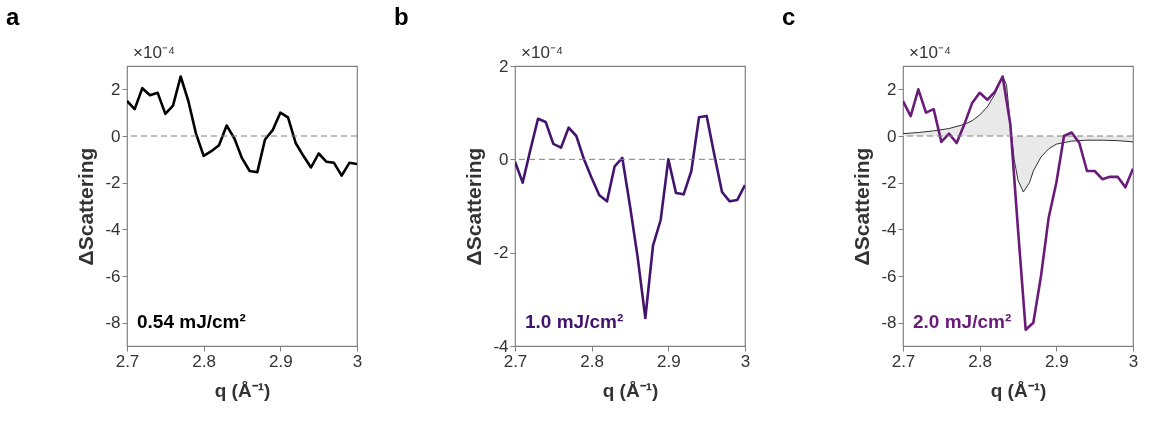 The width and height of the screenshot is (1159, 434). I want to click on series-label: 2.0 mJ/cm², so click(962, 321).